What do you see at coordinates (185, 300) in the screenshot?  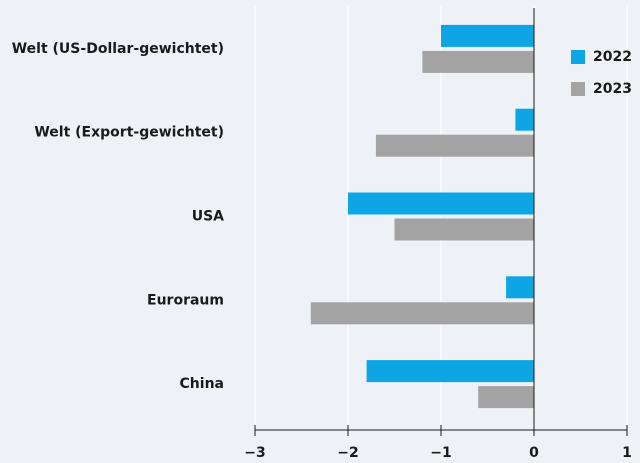 I see `y-tick-label: Euroraum` at bounding box center [185, 300].